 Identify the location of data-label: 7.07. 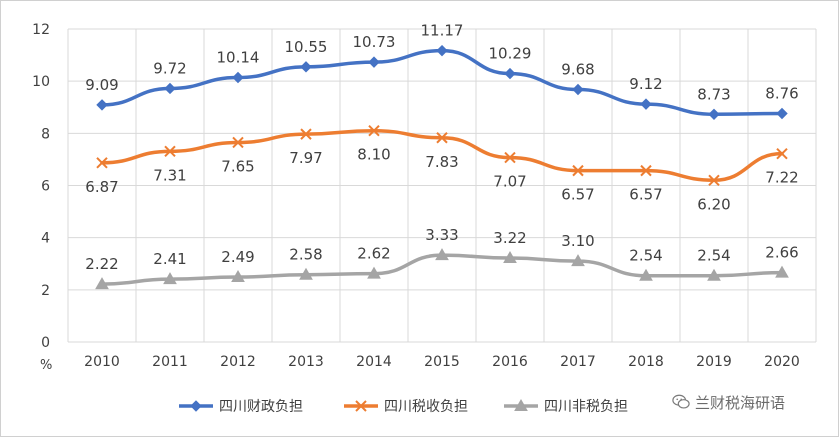
(509, 182).